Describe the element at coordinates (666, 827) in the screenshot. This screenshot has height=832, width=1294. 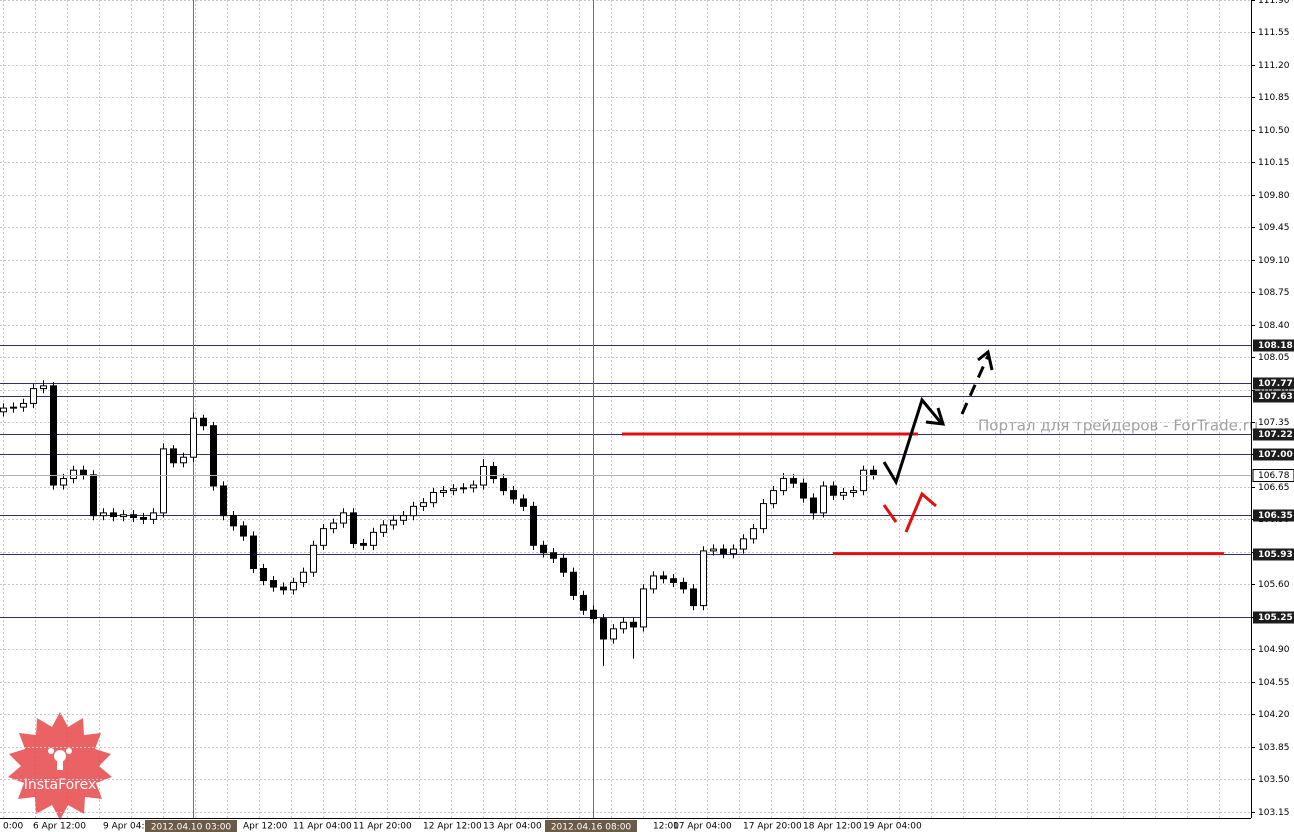
I see `x-tick-label: 12:00` at that location.